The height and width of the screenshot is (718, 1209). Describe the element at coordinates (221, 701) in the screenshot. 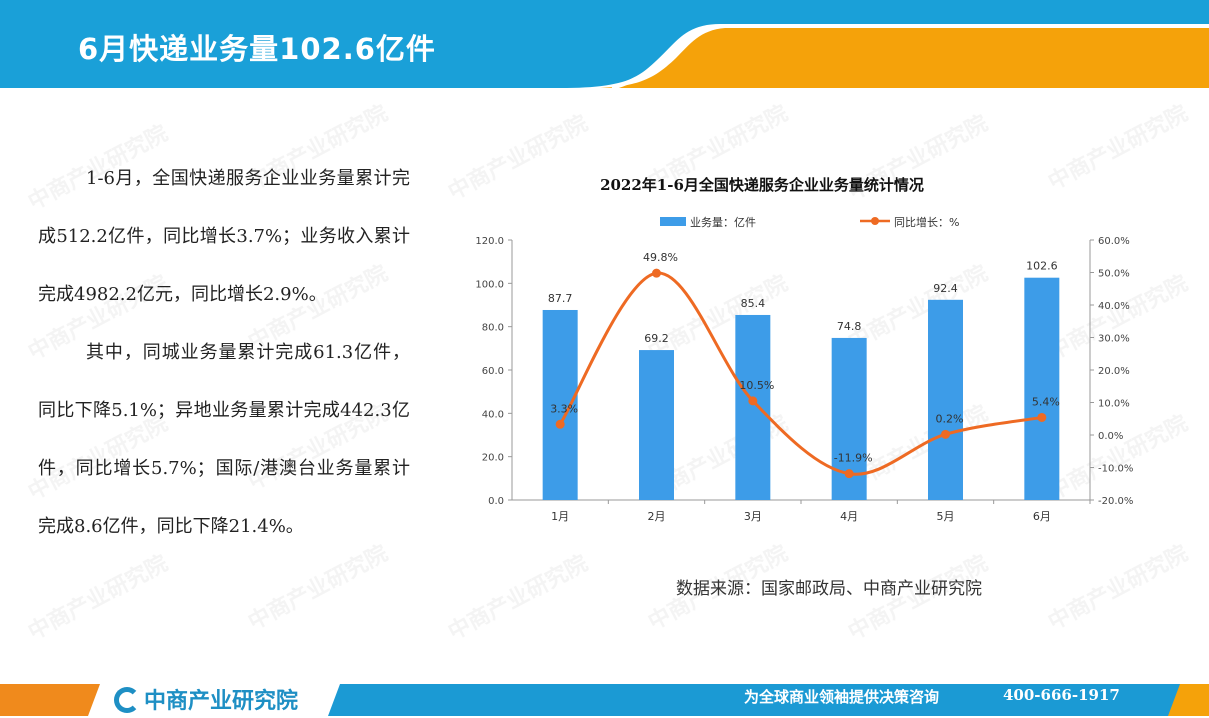

I see `footer-logo-text: 中商产业研究院` at that location.